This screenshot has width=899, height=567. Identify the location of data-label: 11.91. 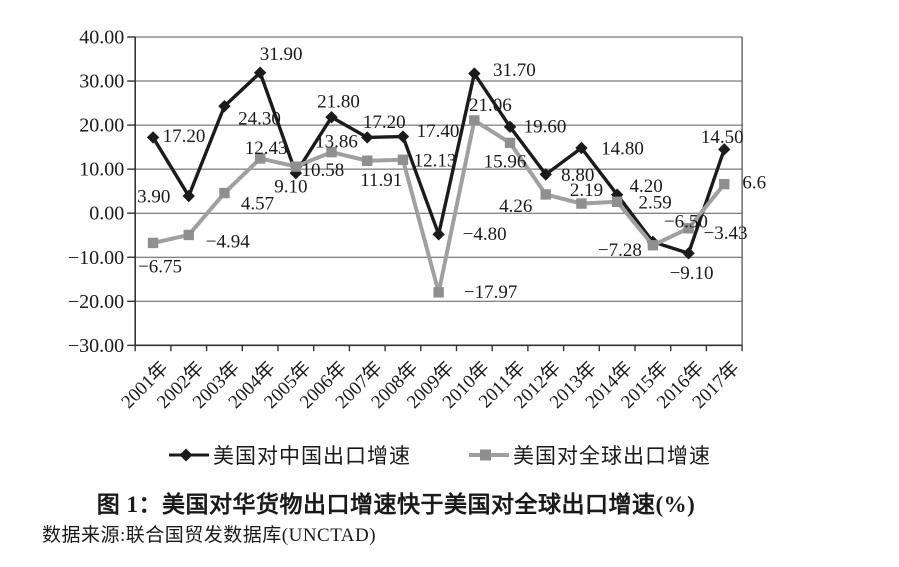
(381, 180).